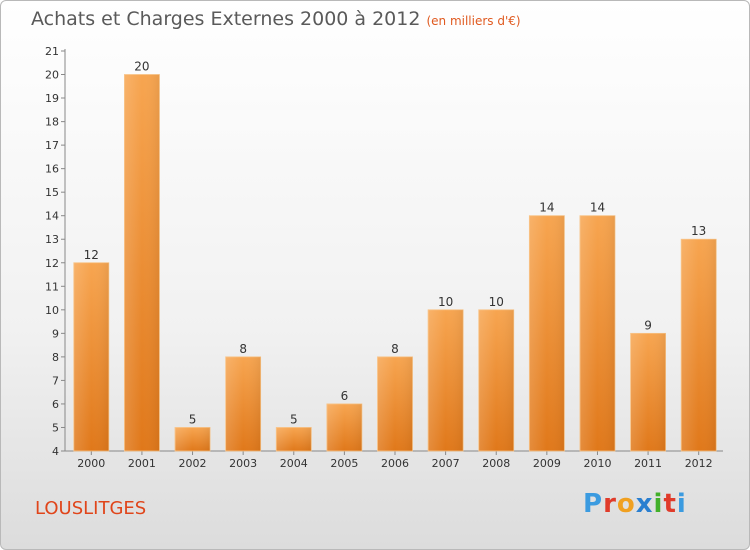 The width and height of the screenshot is (750, 550). I want to click on bar-shine-2000, so click(91, 356).